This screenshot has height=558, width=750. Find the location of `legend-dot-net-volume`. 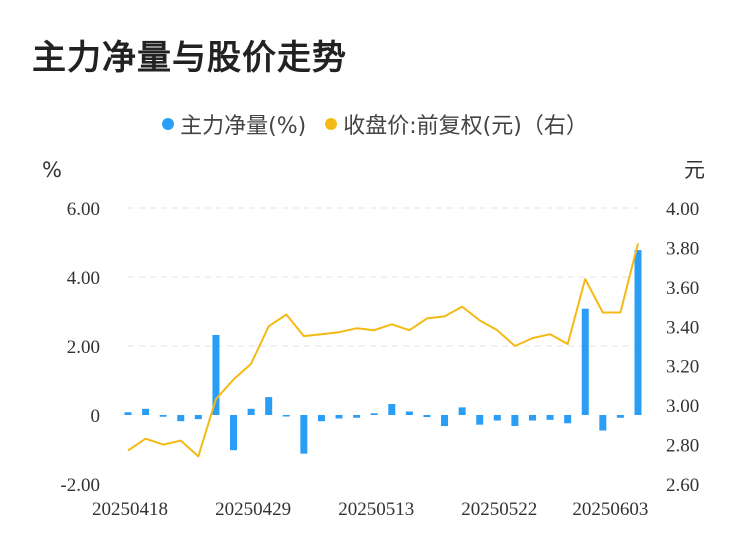

legend-dot-net-volume is located at coordinates (168, 124).